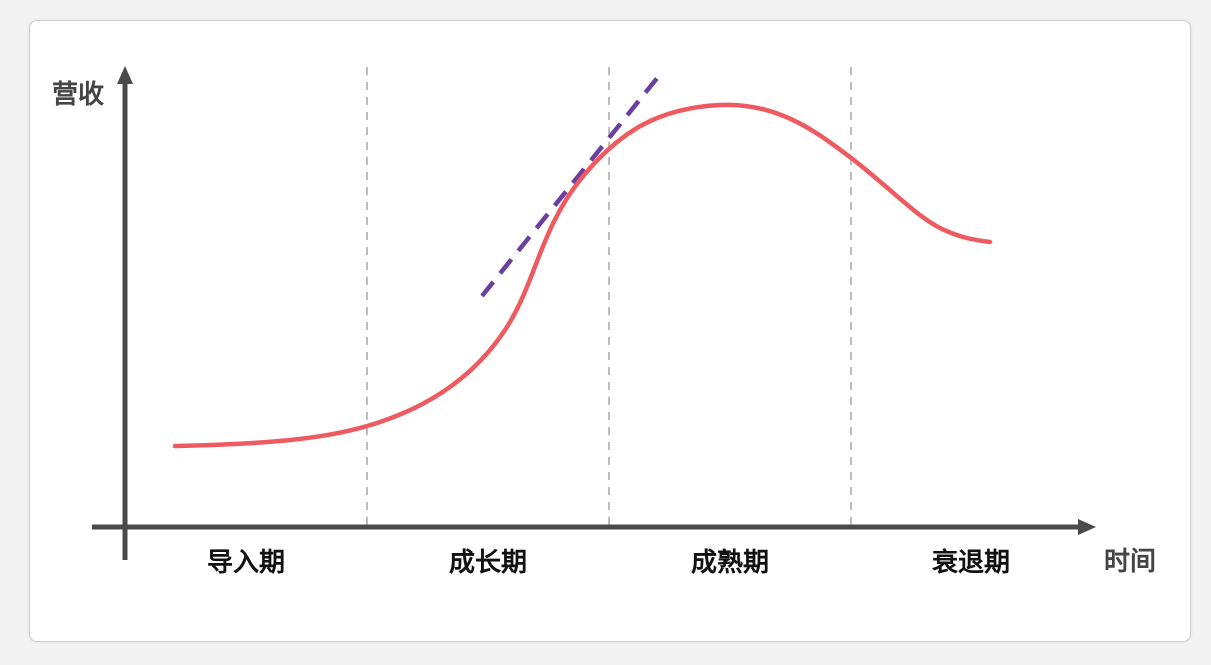 The width and height of the screenshot is (1211, 665). Describe the element at coordinates (1130, 562) in the screenshot. I see `x-axis-label: 时间` at that location.